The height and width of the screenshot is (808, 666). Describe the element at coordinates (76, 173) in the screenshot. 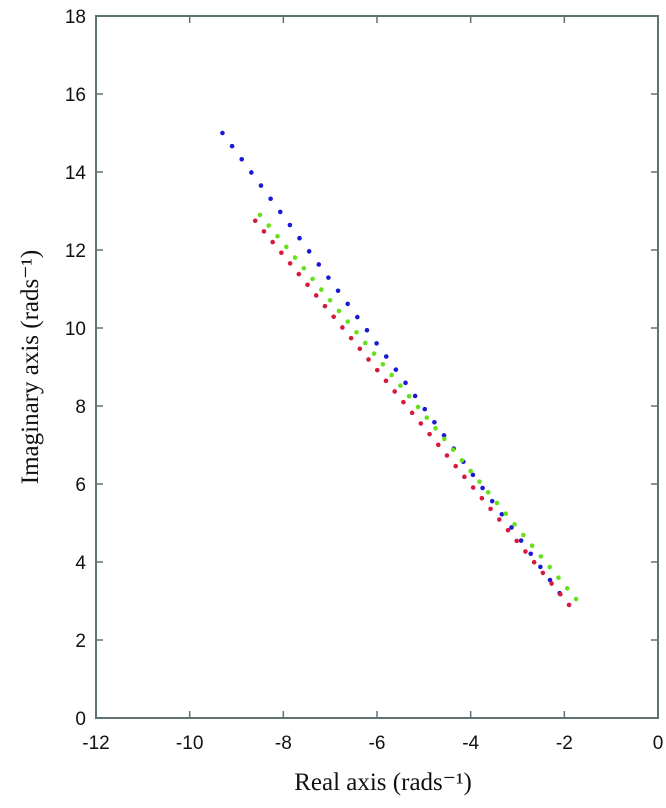

I see `y-tick-label: 14` at that location.